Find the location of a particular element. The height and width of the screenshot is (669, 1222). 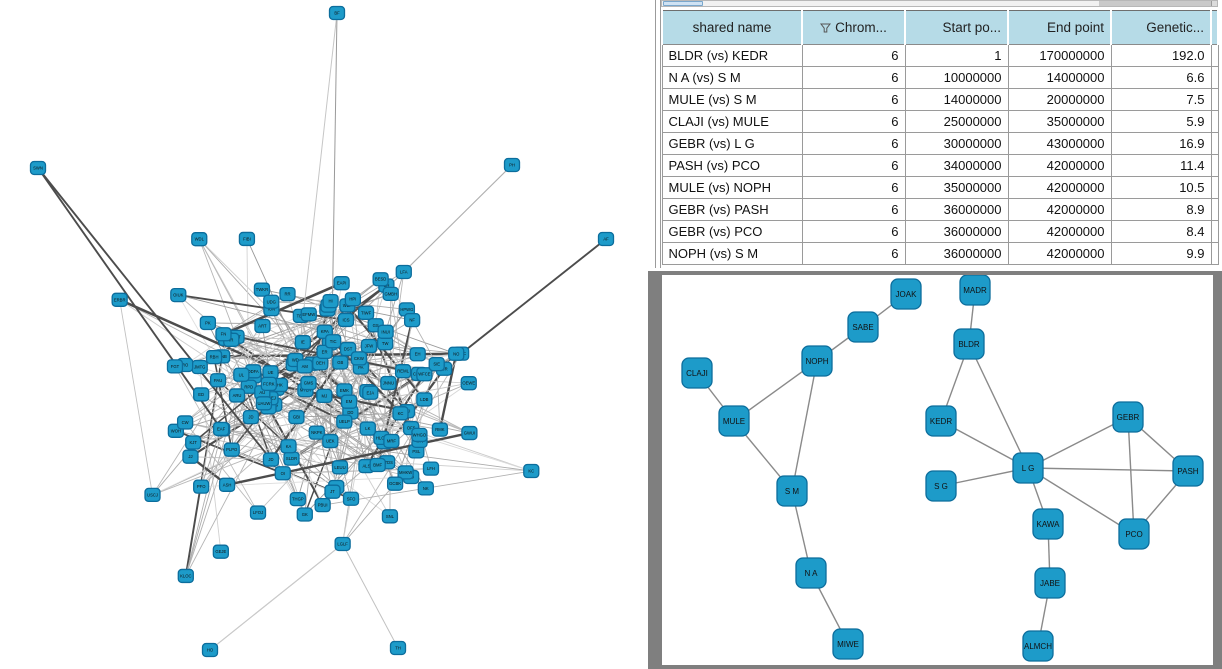

table-row: NOPH (vs) S M 6 36000000 42000000 9.9 is located at coordinates (940, 253).